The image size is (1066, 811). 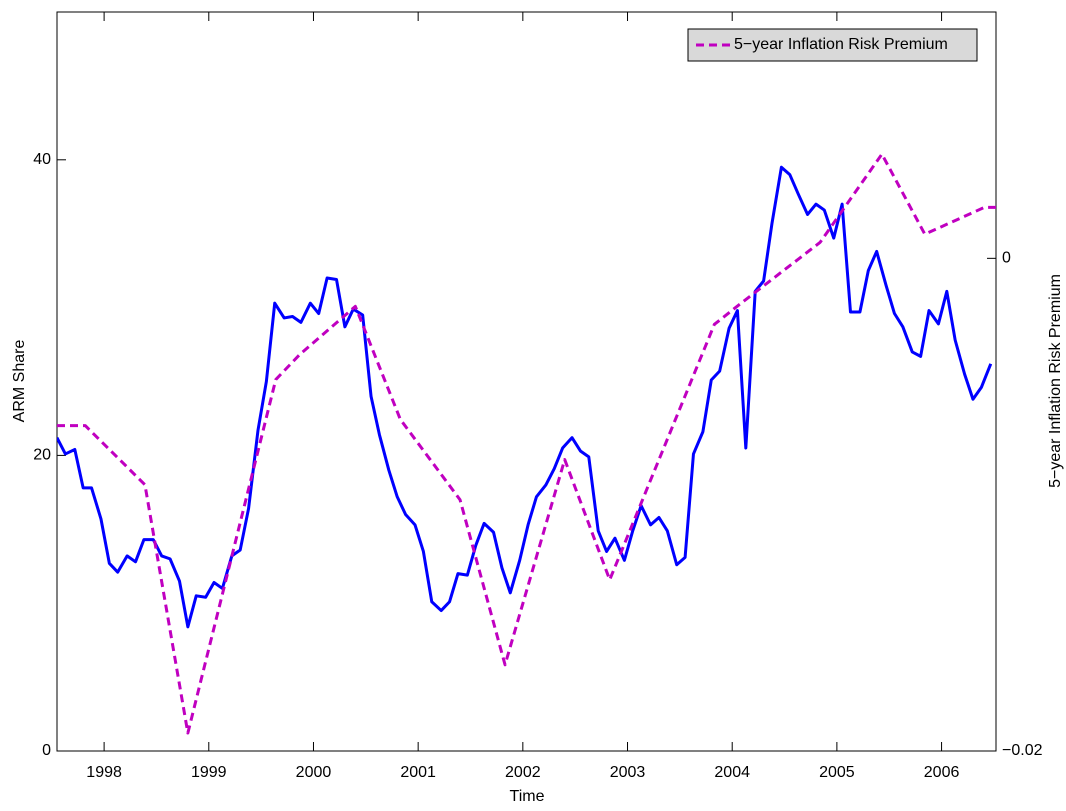 I want to click on legend-box, so click(x=832, y=45).